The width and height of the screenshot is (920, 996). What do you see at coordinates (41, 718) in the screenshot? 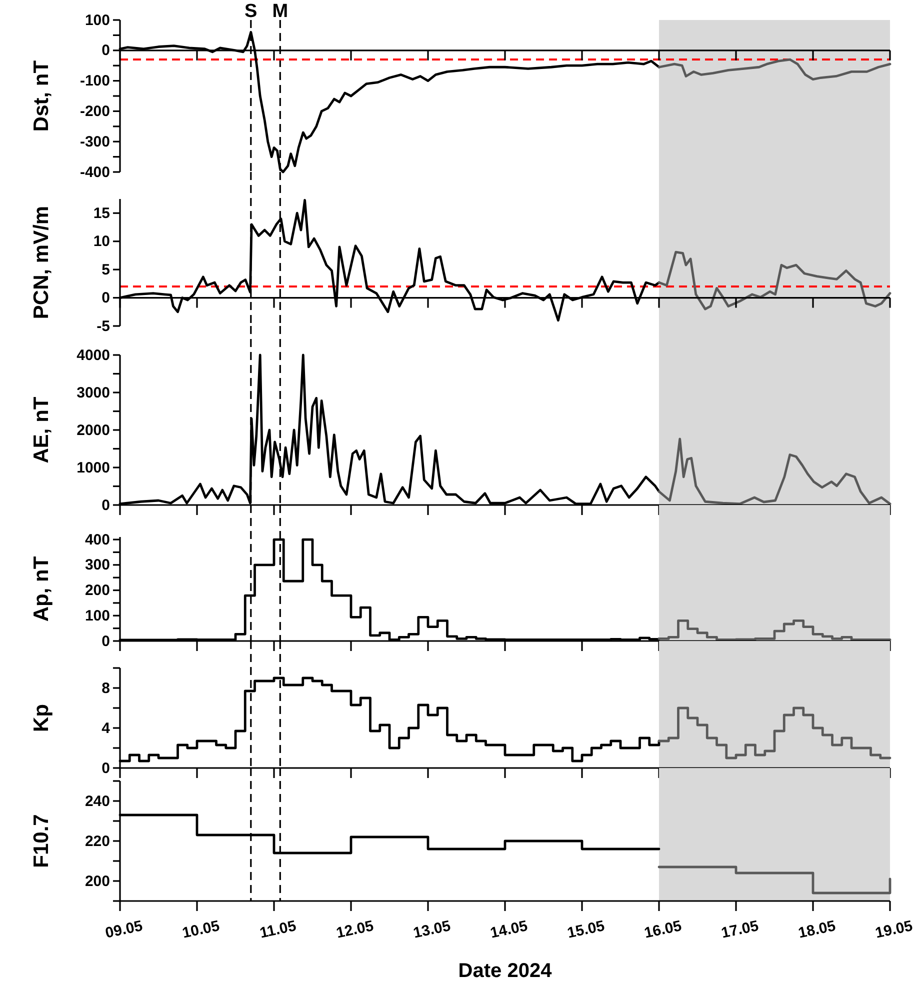
I see `y-axis-title: Kp` at bounding box center [41, 718].